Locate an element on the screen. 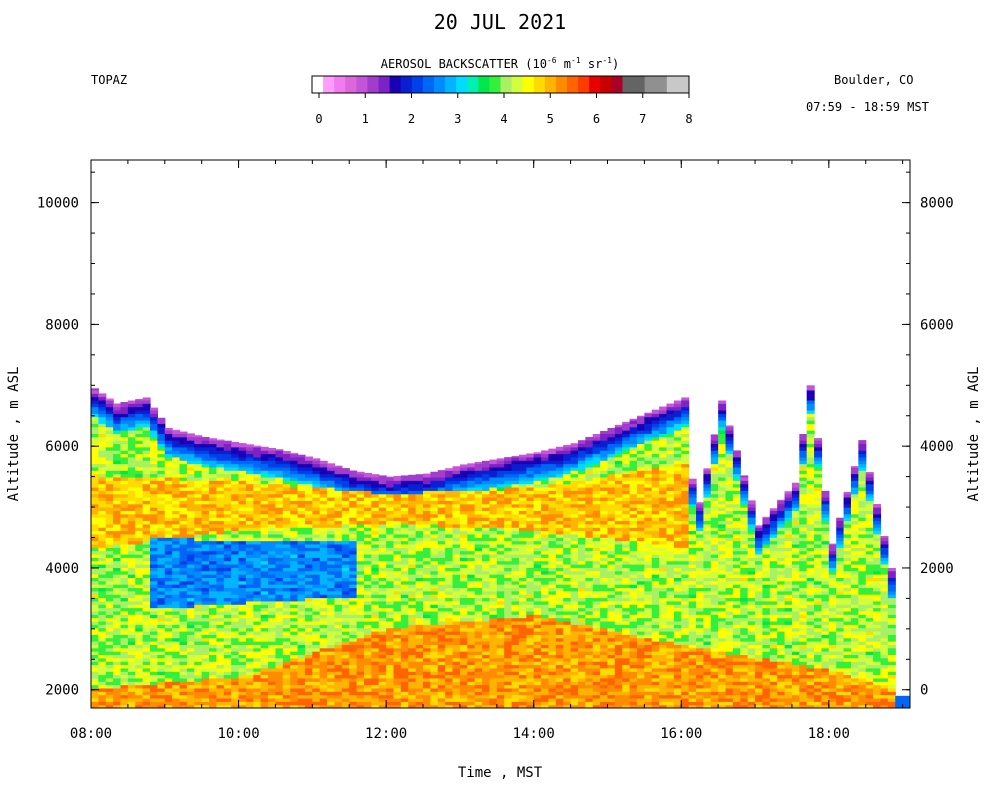 The height and width of the screenshot is (800, 1000). colorbar-tick-label: 0 is located at coordinates (318, 119).